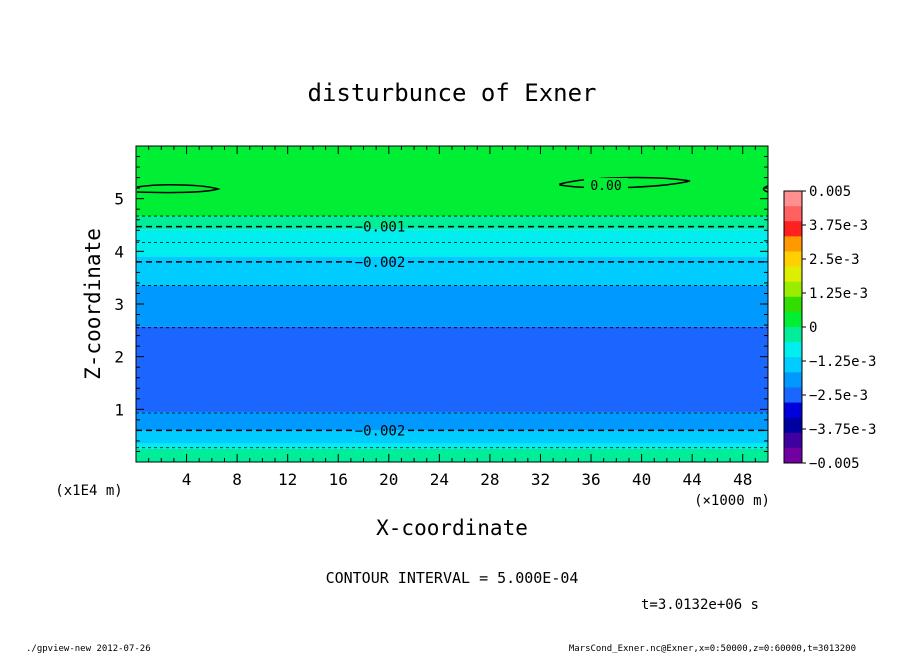  I want to click on x-tick-label-10: 44, so click(692, 479).